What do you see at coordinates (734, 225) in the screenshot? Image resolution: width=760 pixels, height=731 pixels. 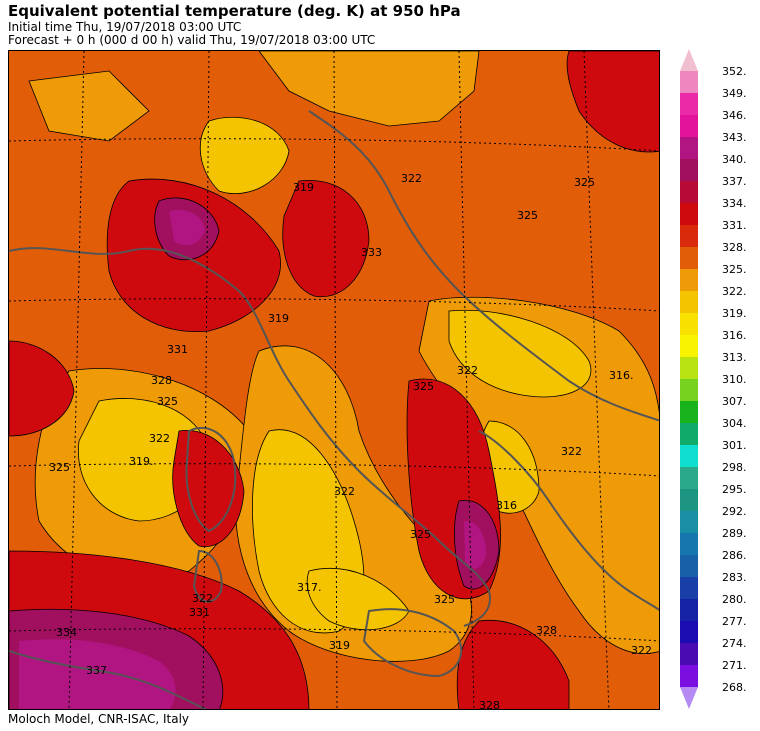 I see `colorbar-tick-label: 331.` at bounding box center [734, 225].